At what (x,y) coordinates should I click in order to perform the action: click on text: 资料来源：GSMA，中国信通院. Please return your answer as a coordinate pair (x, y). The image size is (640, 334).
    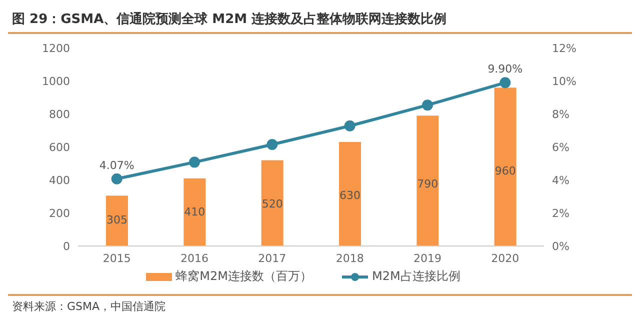
    Looking at the image, I should click on (89, 306).